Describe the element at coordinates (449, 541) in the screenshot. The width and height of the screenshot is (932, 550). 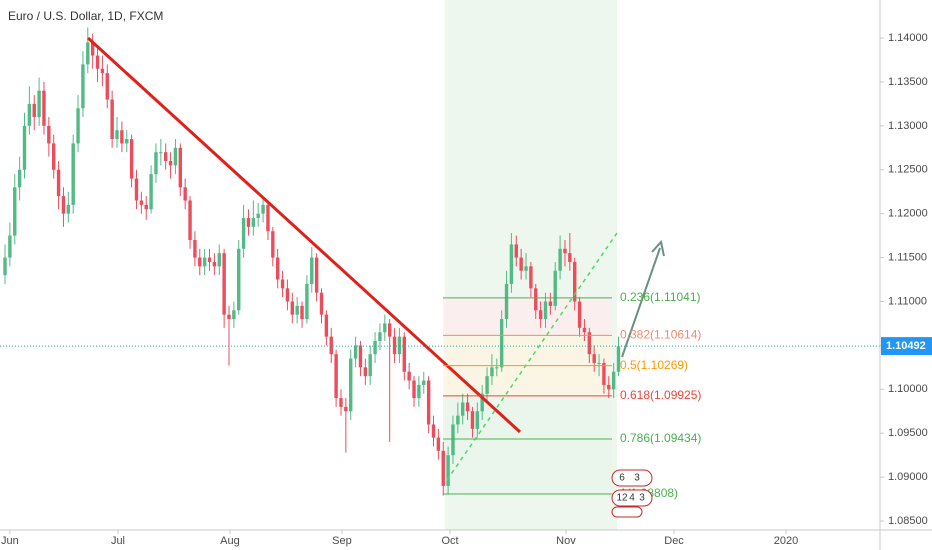
I see `x-tick-label: Oct` at that location.